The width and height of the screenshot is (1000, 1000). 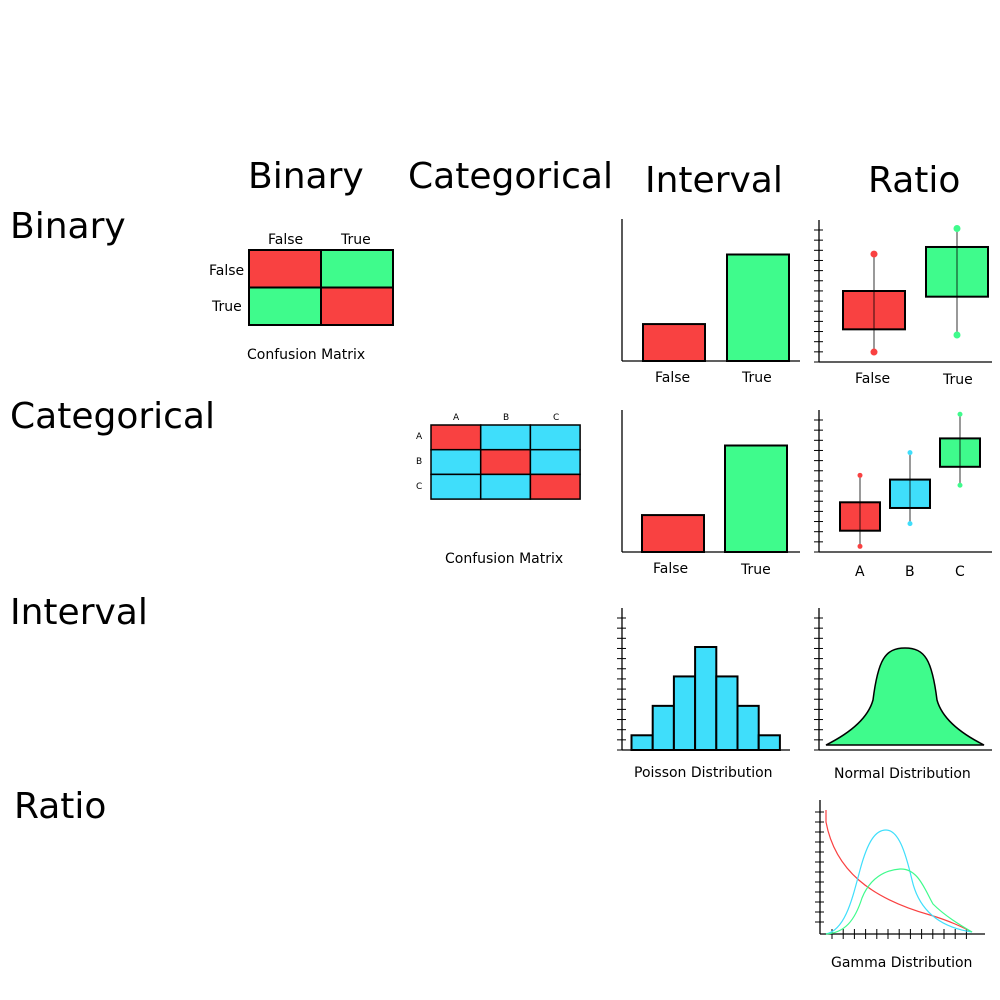 What do you see at coordinates (902, 963) in the screenshot?
I see `gamma-caption: Gamma Distribution` at bounding box center [902, 963].